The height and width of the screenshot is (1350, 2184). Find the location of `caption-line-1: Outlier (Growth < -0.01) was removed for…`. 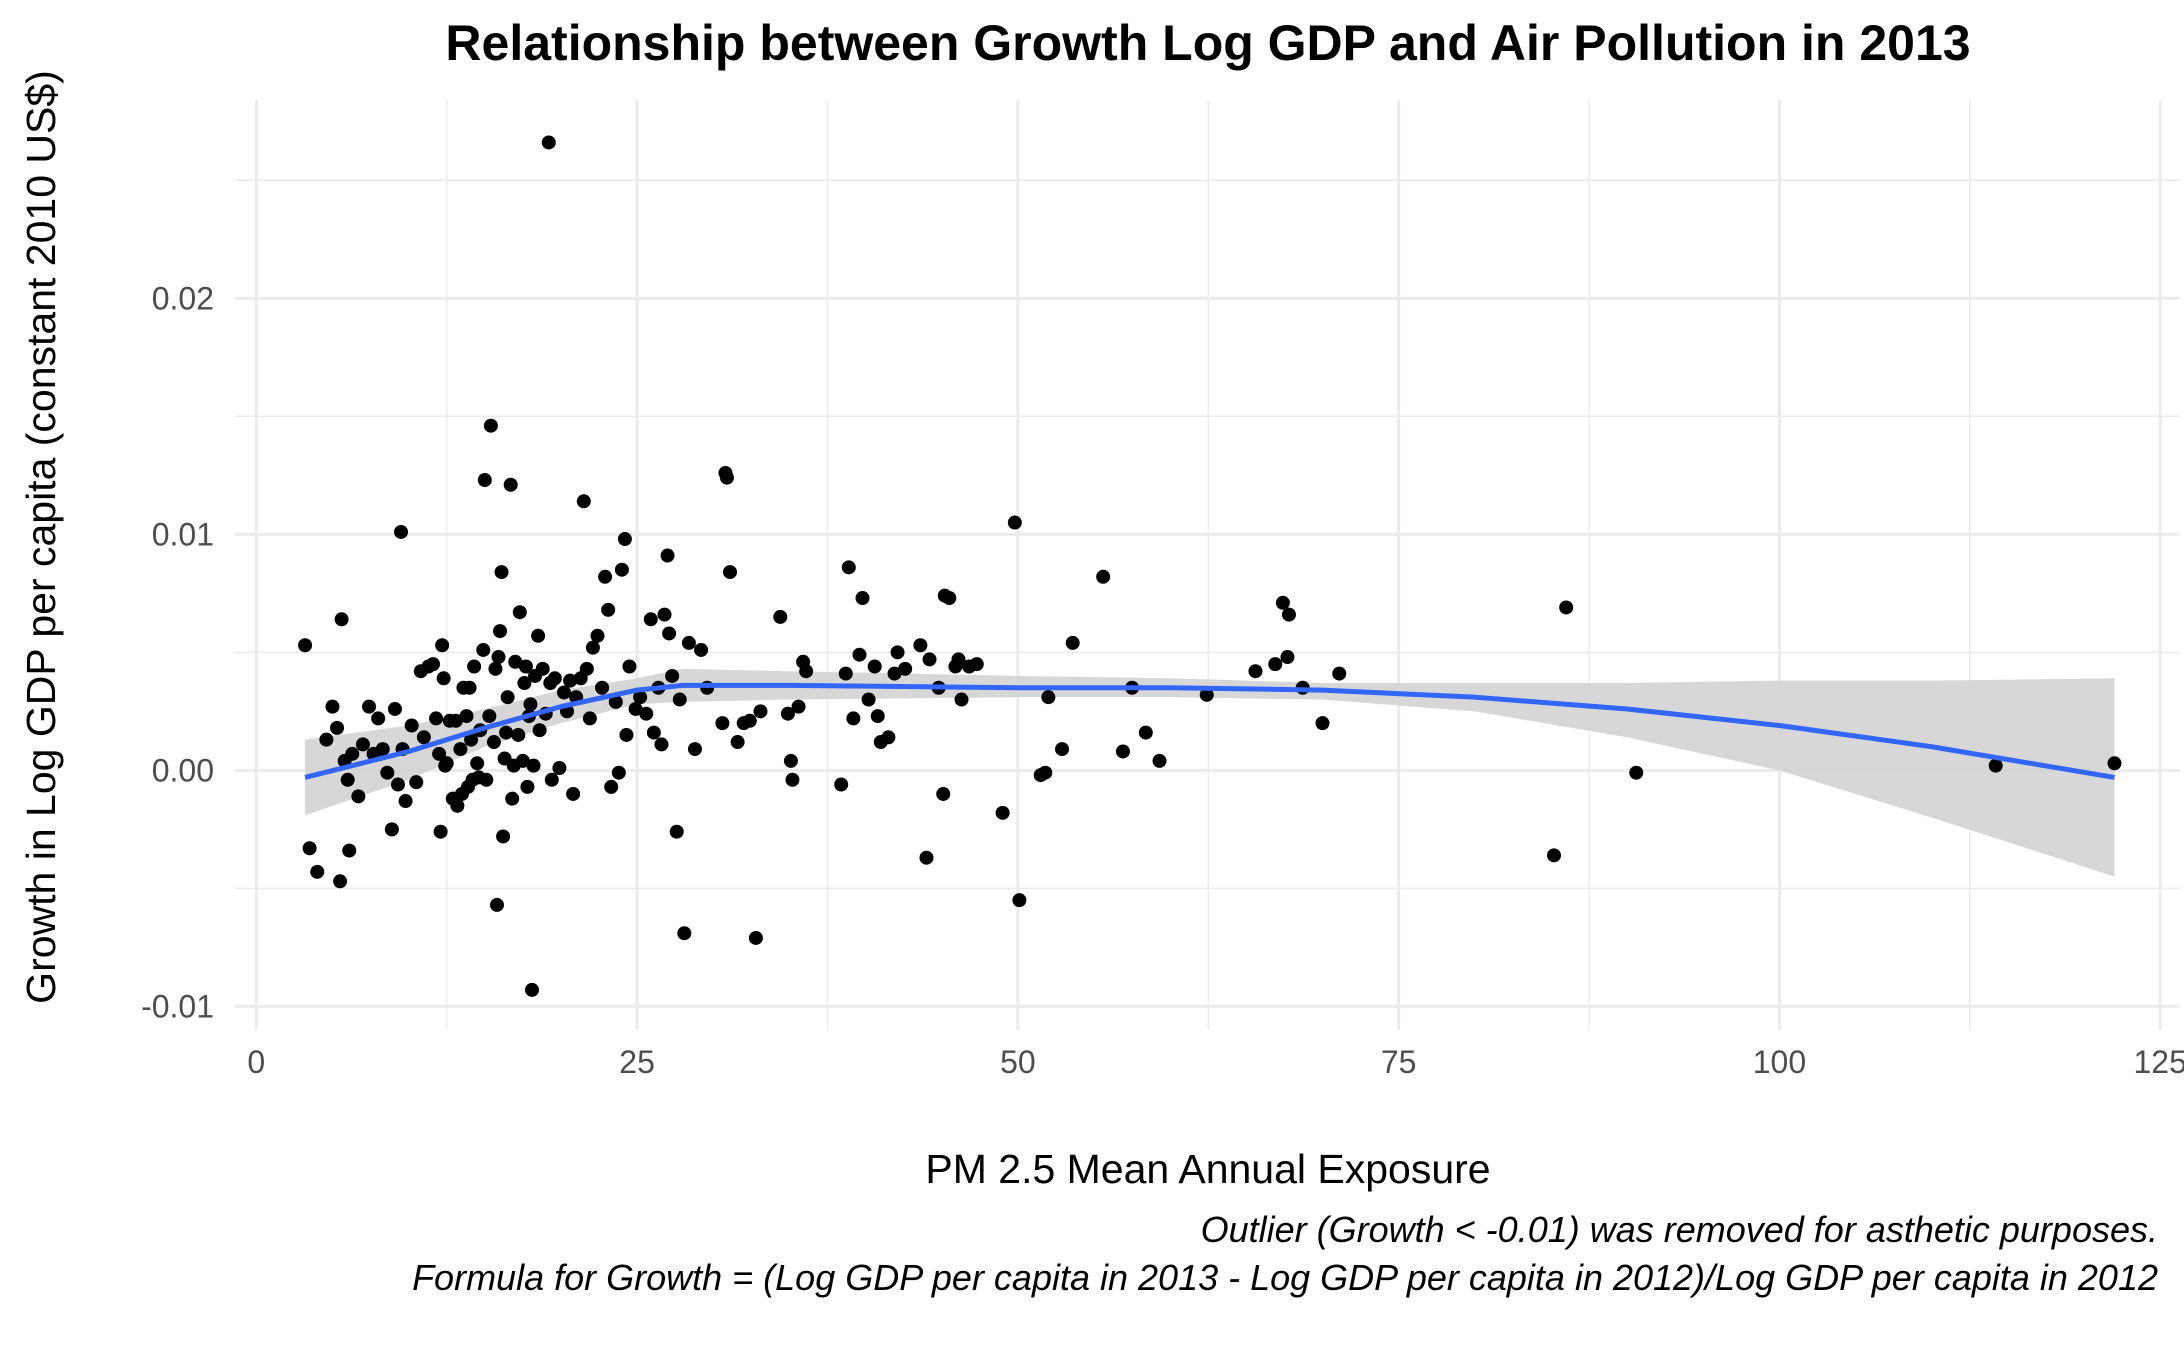

caption-line-1: Outlier (Growth < -0.01) was removed for… is located at coordinates (1679, 1229).